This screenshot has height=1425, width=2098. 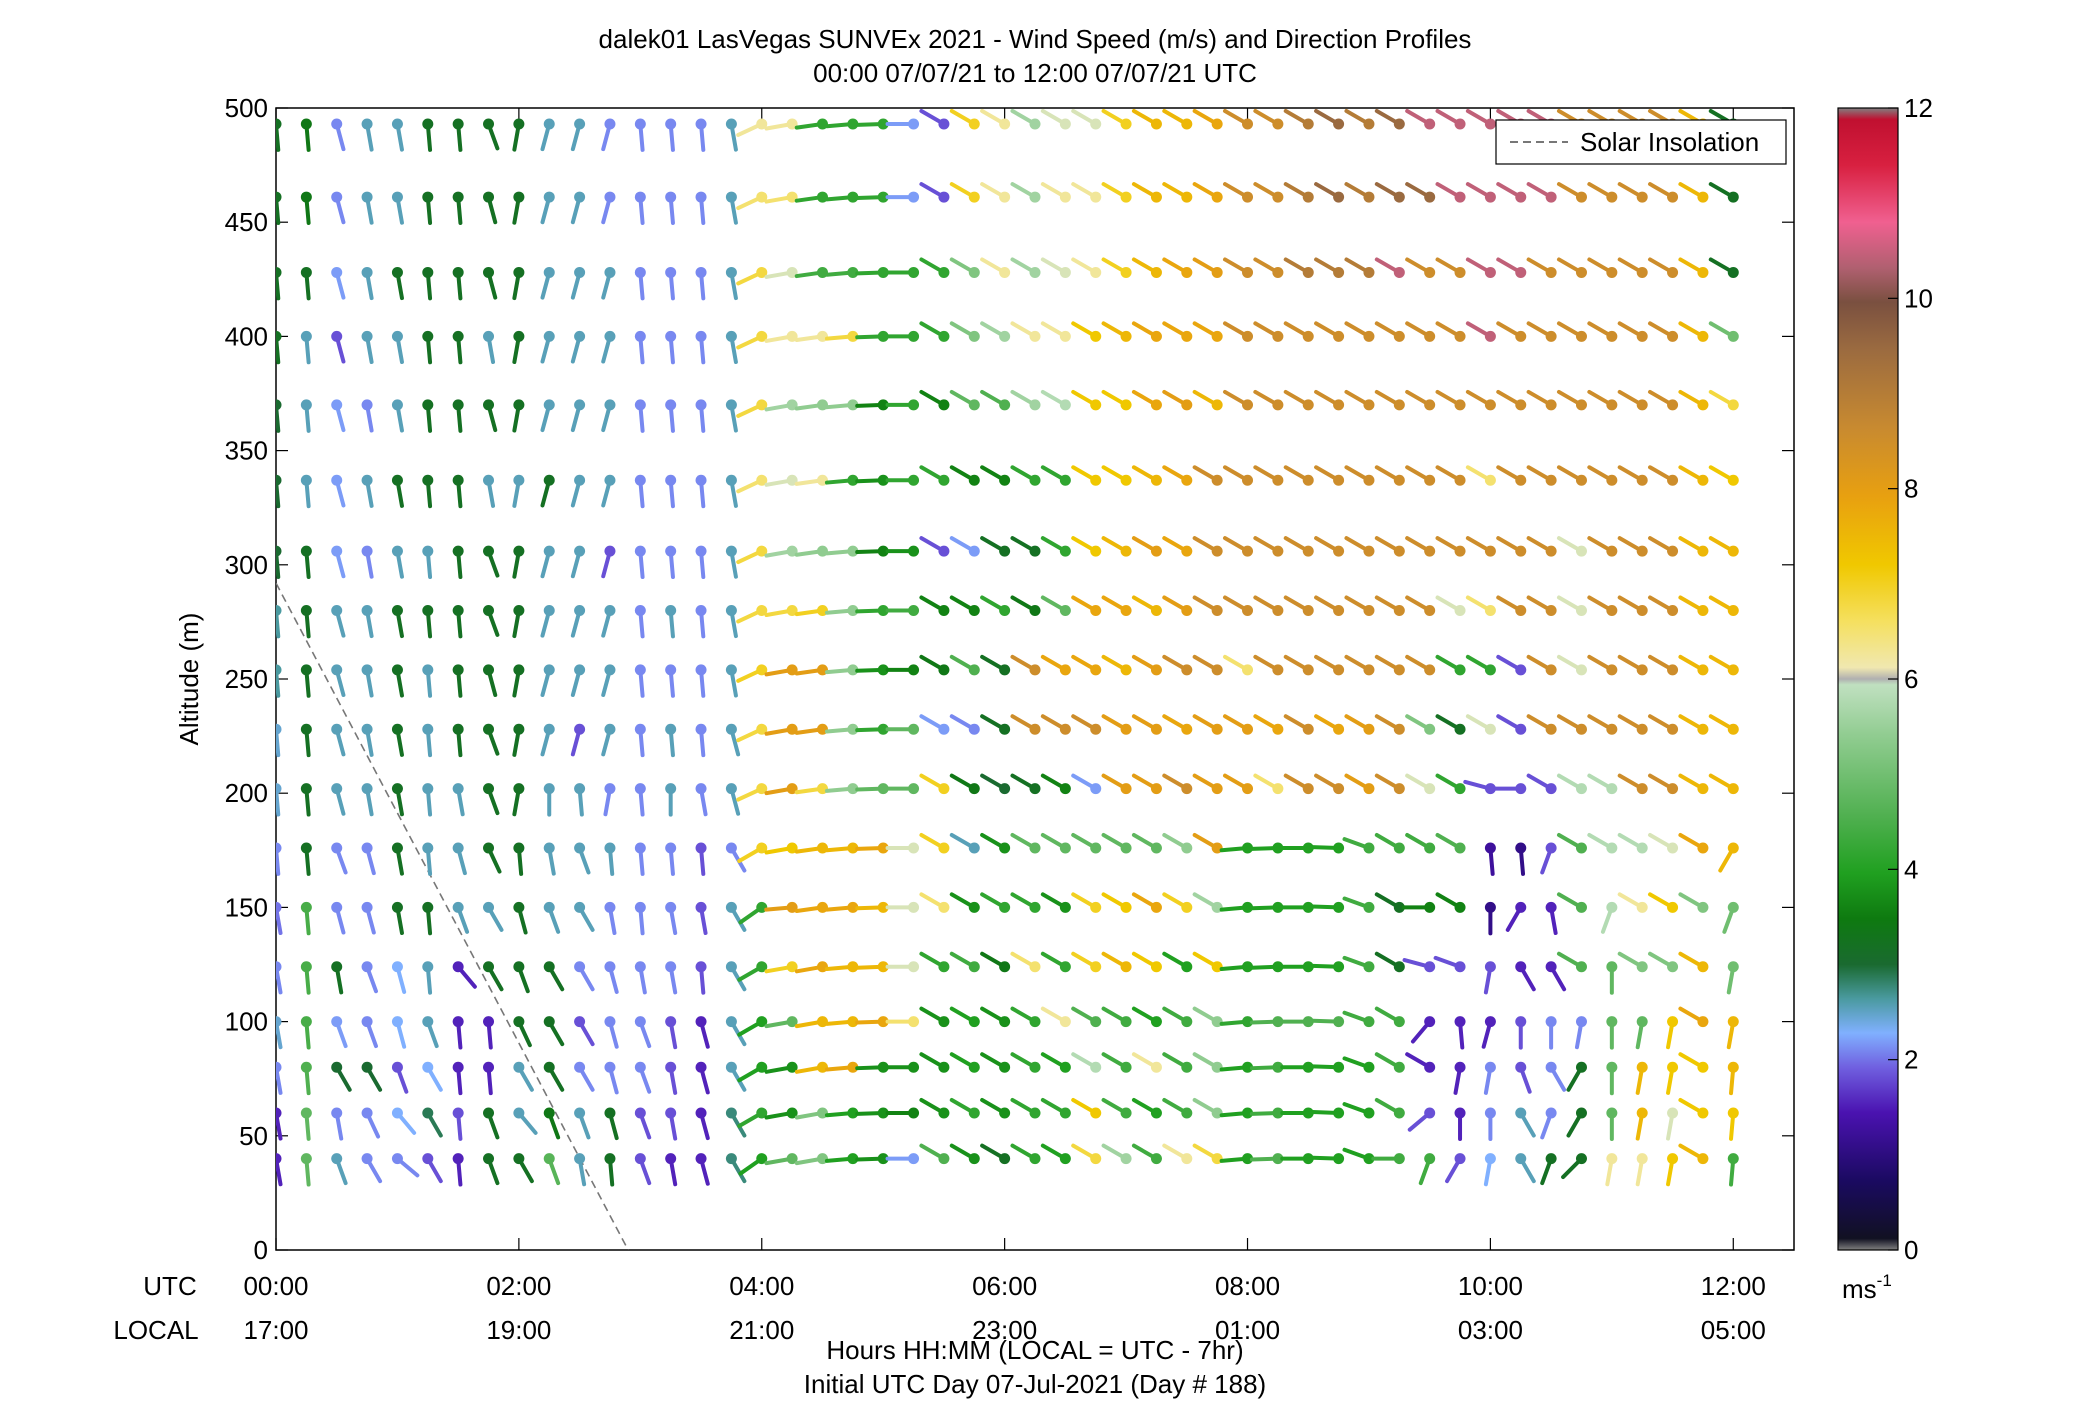 What do you see at coordinates (1004, 1286) in the screenshot?
I see `x-tick-label-utc: 06:00` at bounding box center [1004, 1286].